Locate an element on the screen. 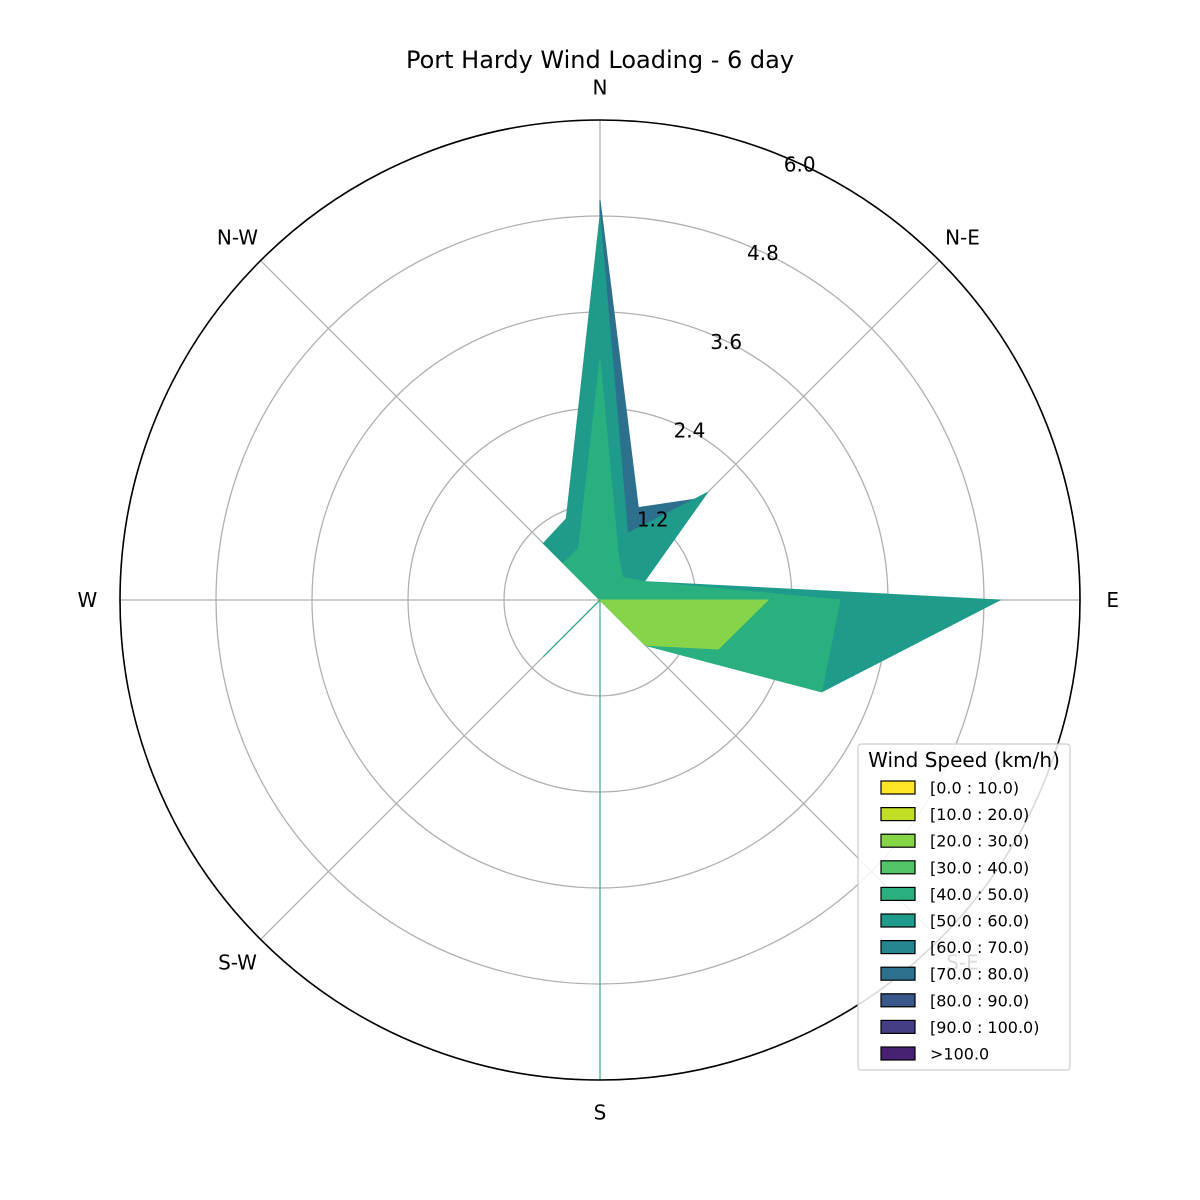  series-[40.0 : 50.0) is located at coordinates (692, 719).